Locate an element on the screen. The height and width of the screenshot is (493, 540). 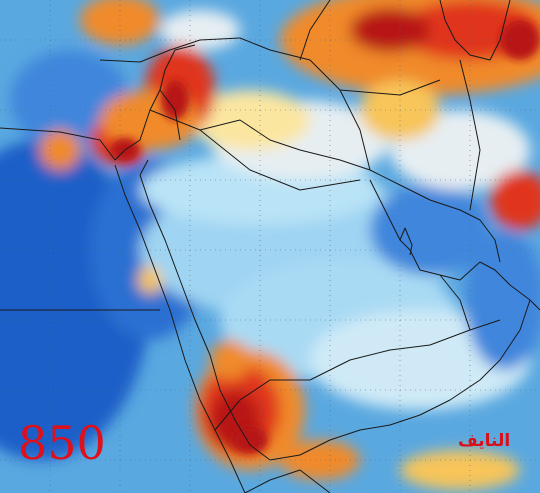
author-signature: النايف is located at coordinates (484, 441).